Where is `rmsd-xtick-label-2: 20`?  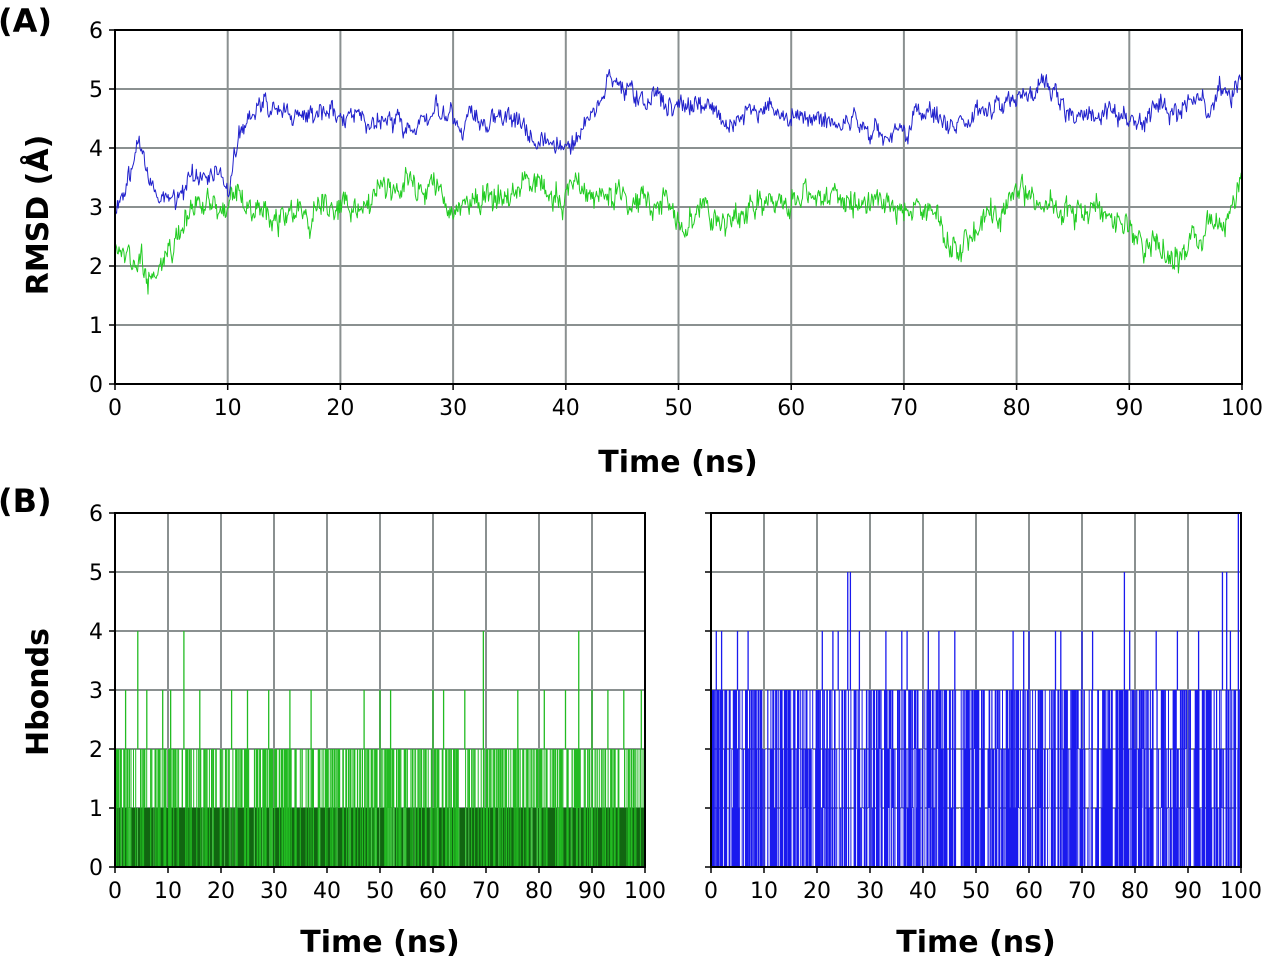
rmsd-xtick-label-2: 20 is located at coordinates (340, 408).